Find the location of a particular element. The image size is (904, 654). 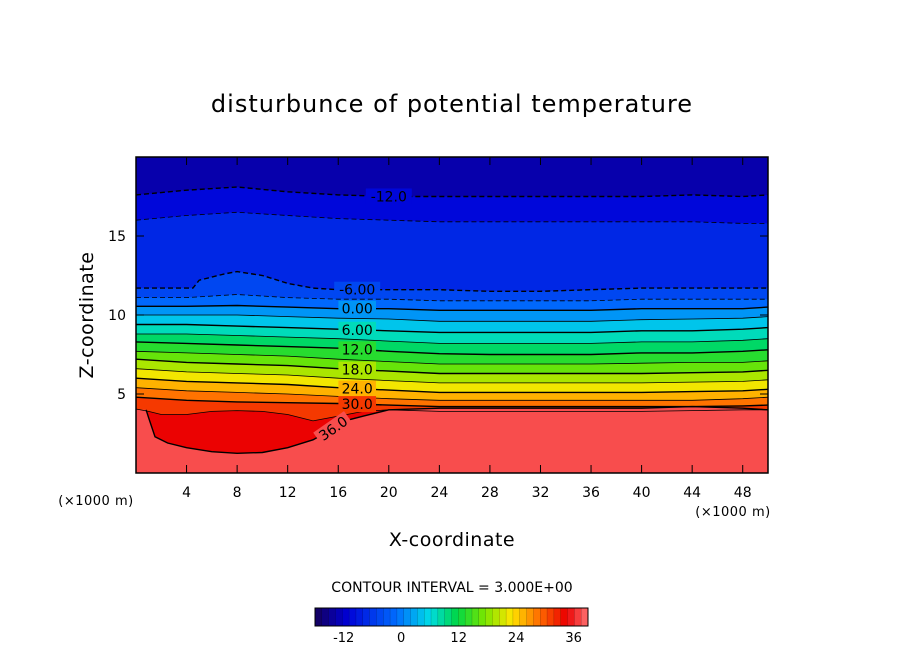

contour-label-text: 24.0 is located at coordinates (357, 390).